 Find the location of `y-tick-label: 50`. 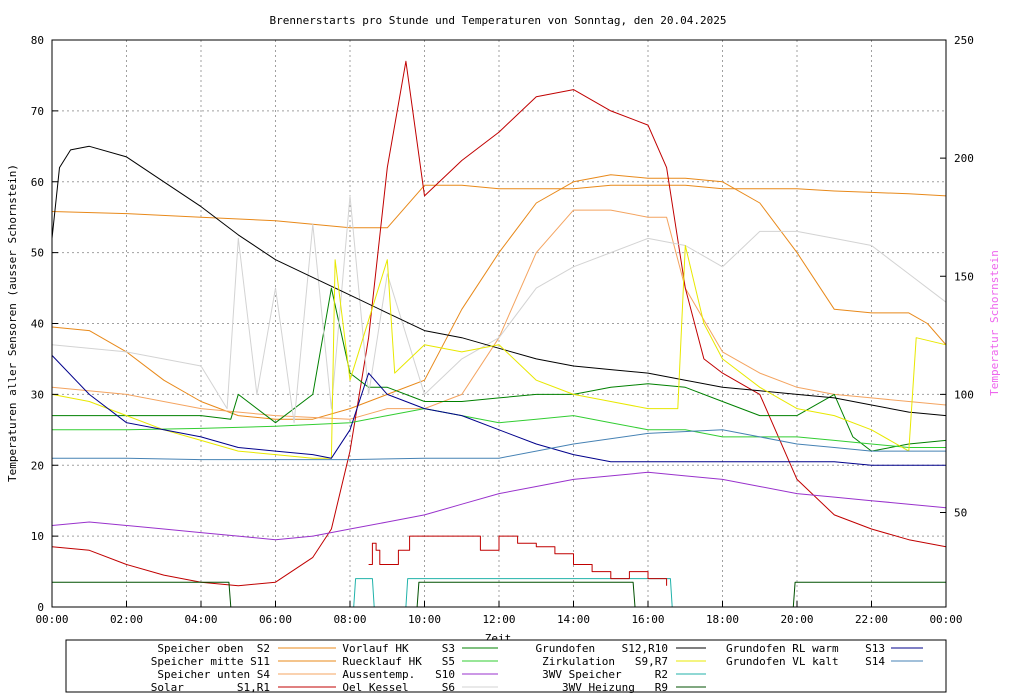

y-tick-label: 50 is located at coordinates (37, 253).